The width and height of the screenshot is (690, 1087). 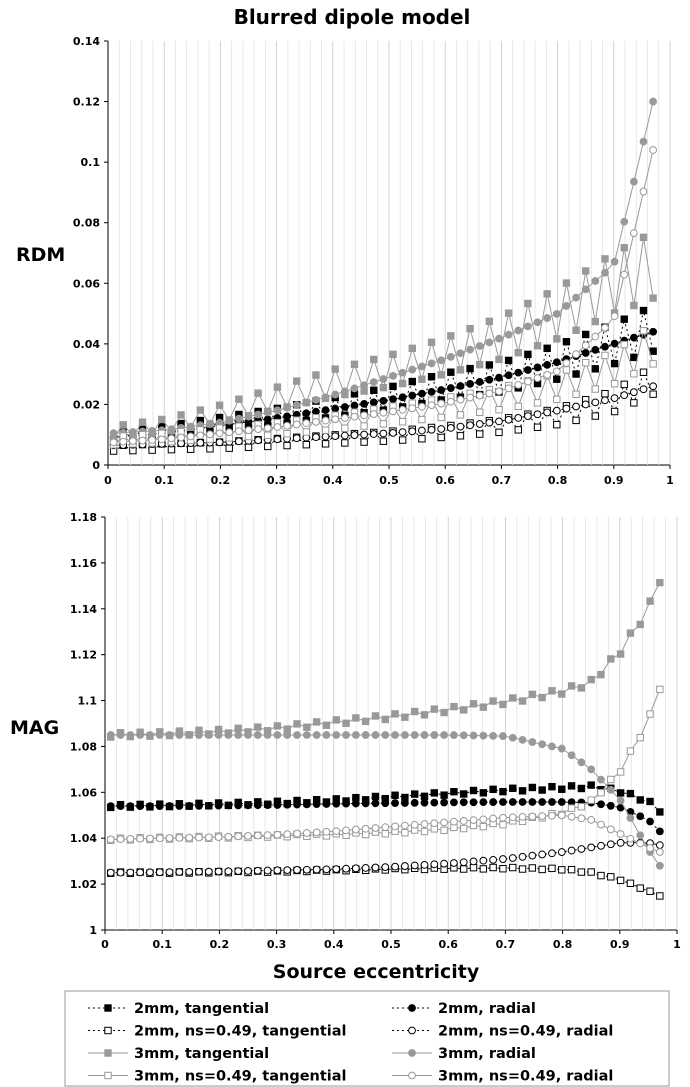 I want to click on legend-label: 2mm, radial, so click(x=487, y=1009).